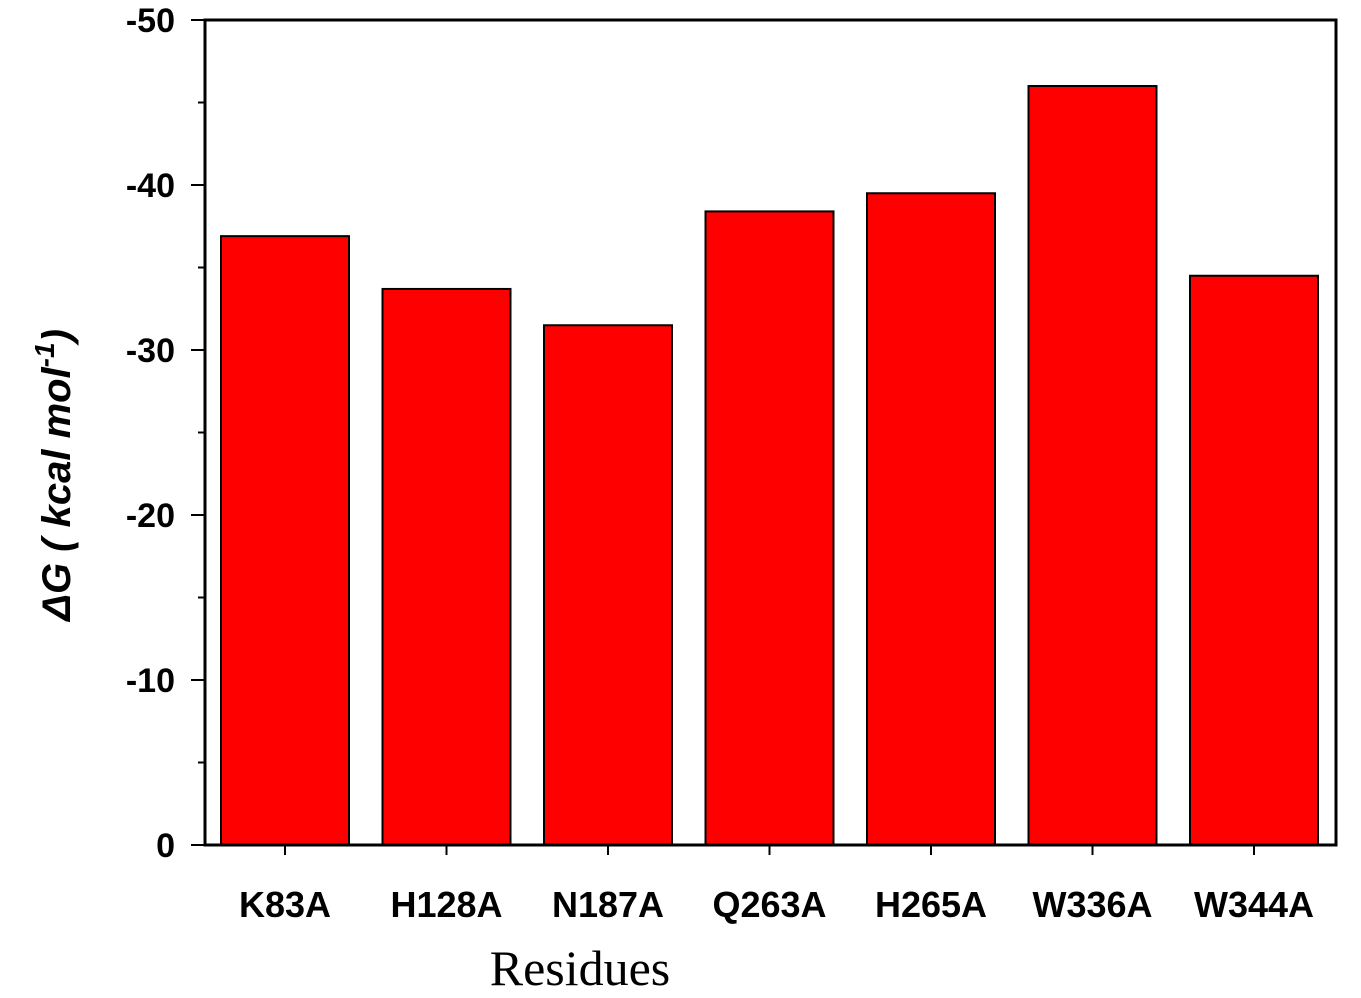 The image size is (1361, 998). What do you see at coordinates (285, 540) in the screenshot?
I see `bar-k83a` at bounding box center [285, 540].